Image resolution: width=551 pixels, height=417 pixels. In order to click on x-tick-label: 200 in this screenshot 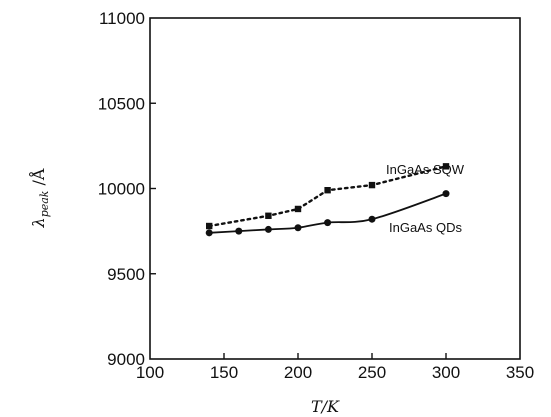, I will do `click(298, 372)`.